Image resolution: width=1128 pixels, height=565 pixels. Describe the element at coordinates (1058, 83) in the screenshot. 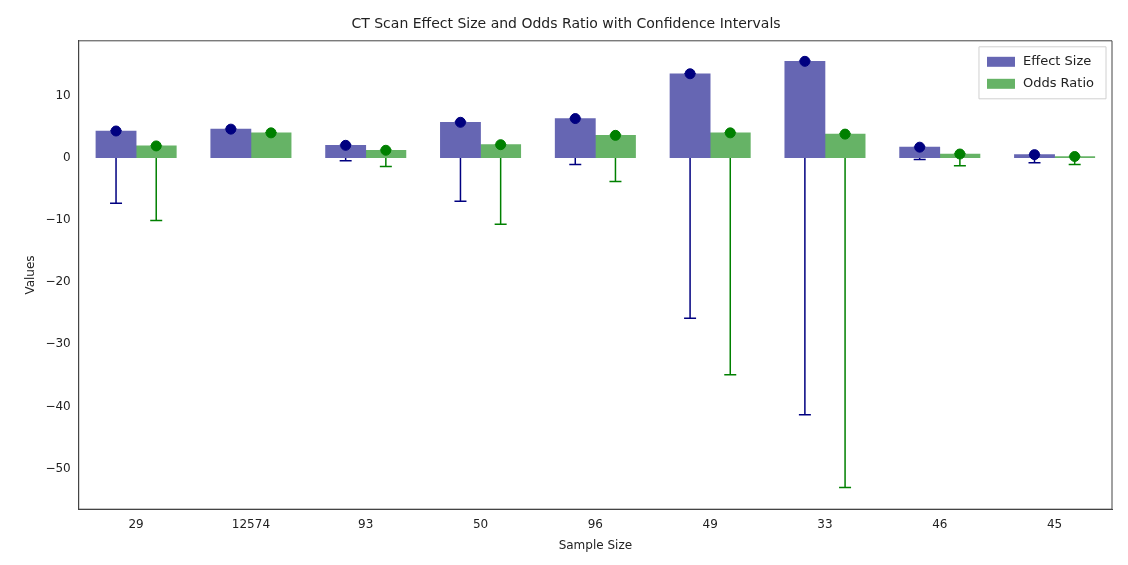

I see `legend-label: Odds Ratio` at that location.